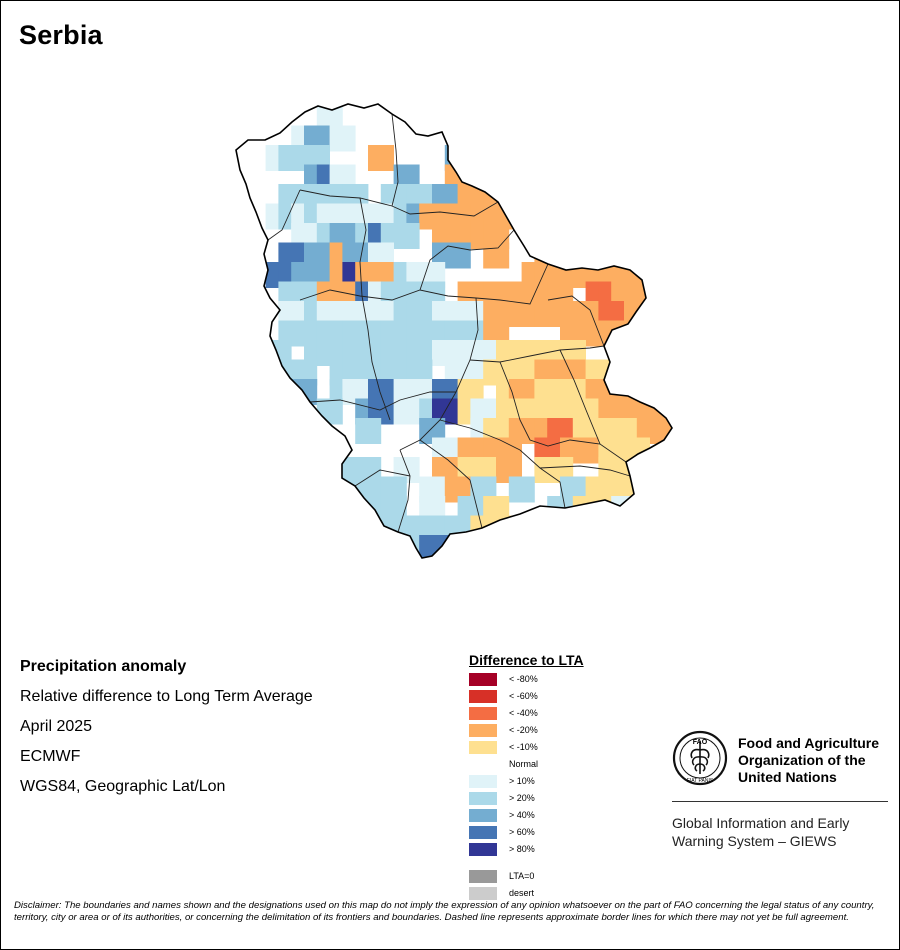  I want to click on legend-label: < -40%, so click(523, 713).